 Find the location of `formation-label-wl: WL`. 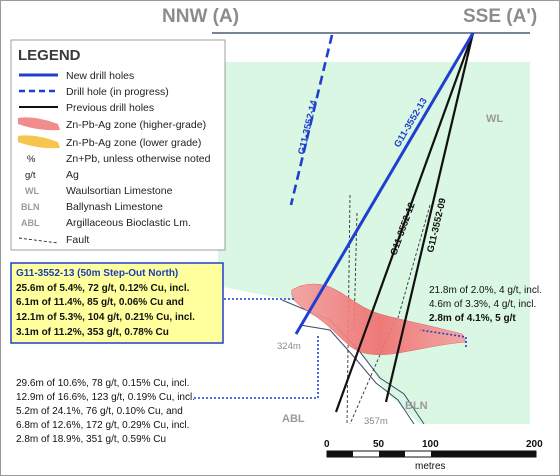

formation-label-wl: WL is located at coordinates (494, 119).